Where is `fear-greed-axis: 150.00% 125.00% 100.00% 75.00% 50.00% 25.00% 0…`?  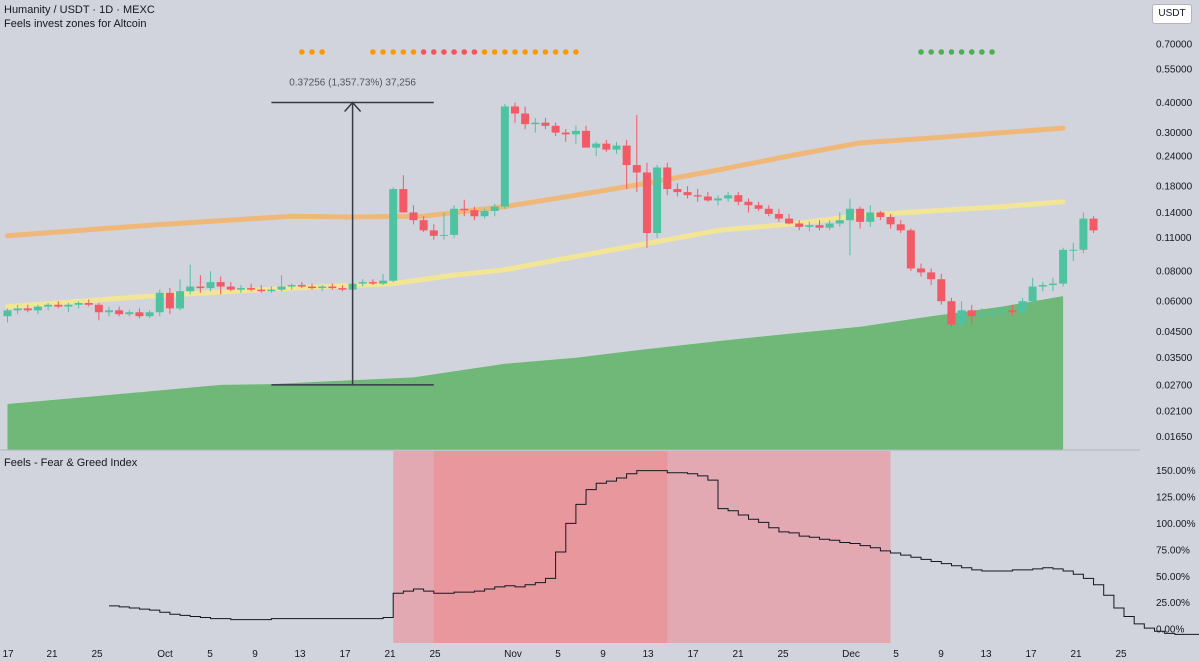 fear-greed-axis: 150.00% 125.00% 100.00% 75.00% 50.00% 25.00% 0… is located at coordinates (1176, 551).